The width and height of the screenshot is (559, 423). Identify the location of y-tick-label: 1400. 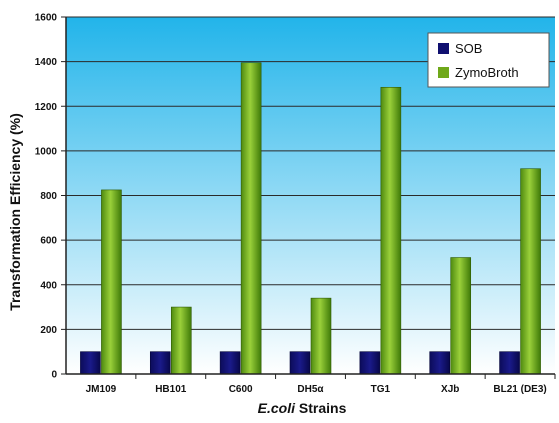
(46, 62).